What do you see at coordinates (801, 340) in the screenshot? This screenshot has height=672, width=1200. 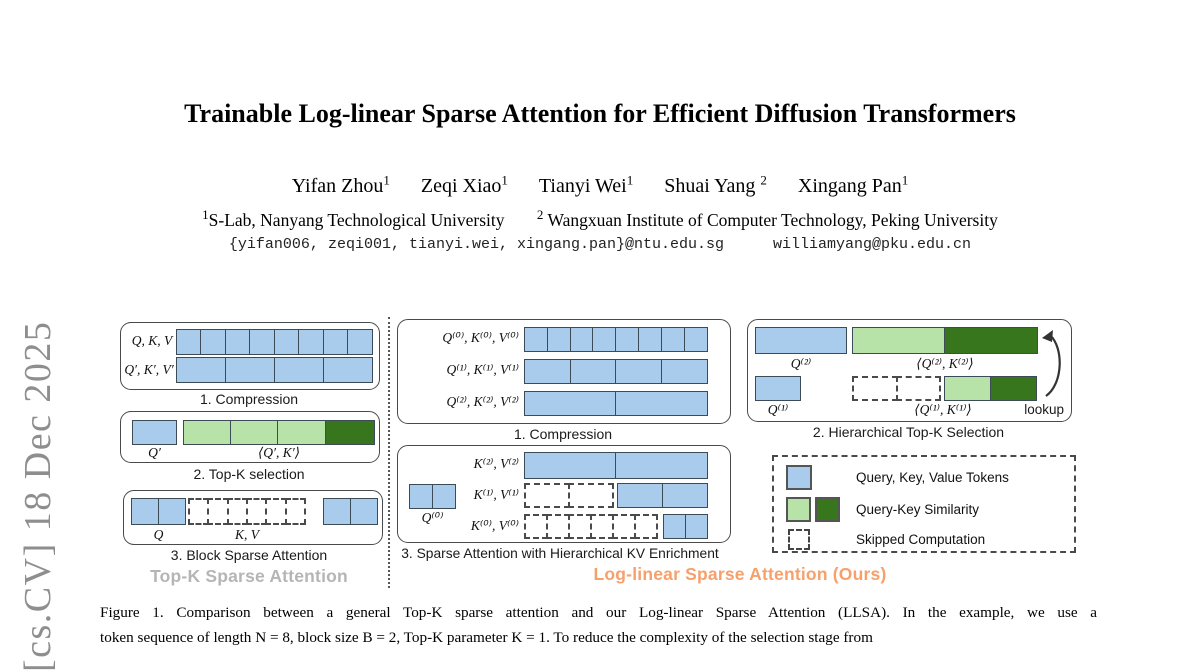 I see `query2-cell` at bounding box center [801, 340].